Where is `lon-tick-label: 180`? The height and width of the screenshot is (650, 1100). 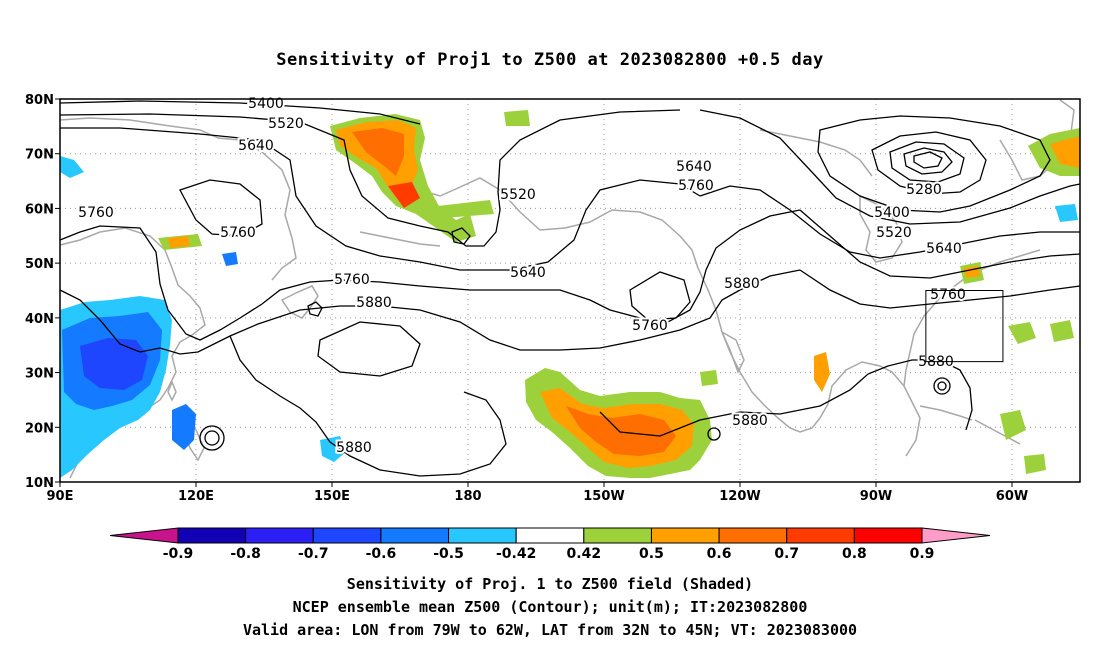 lon-tick-label: 180 is located at coordinates (467, 496).